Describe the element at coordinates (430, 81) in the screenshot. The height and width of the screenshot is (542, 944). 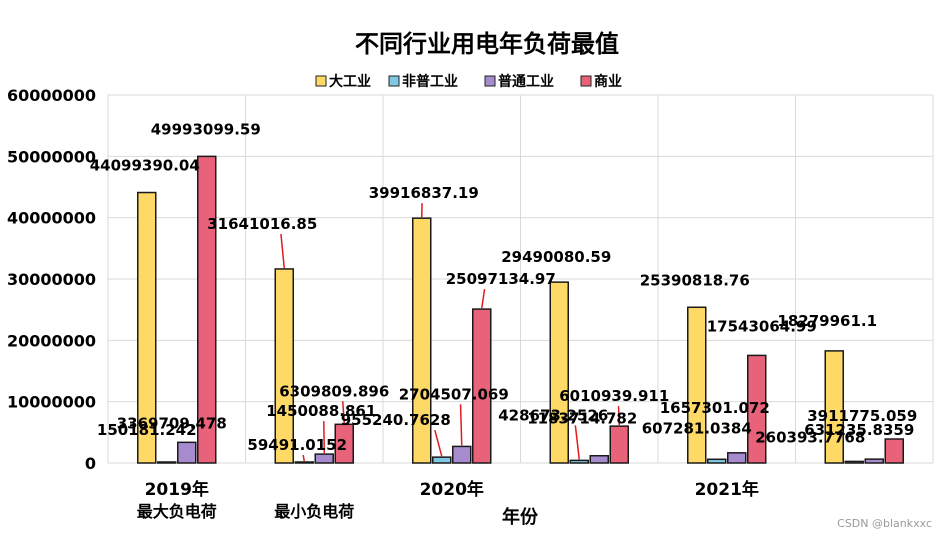
I see `legend-label: 非普工业` at that location.